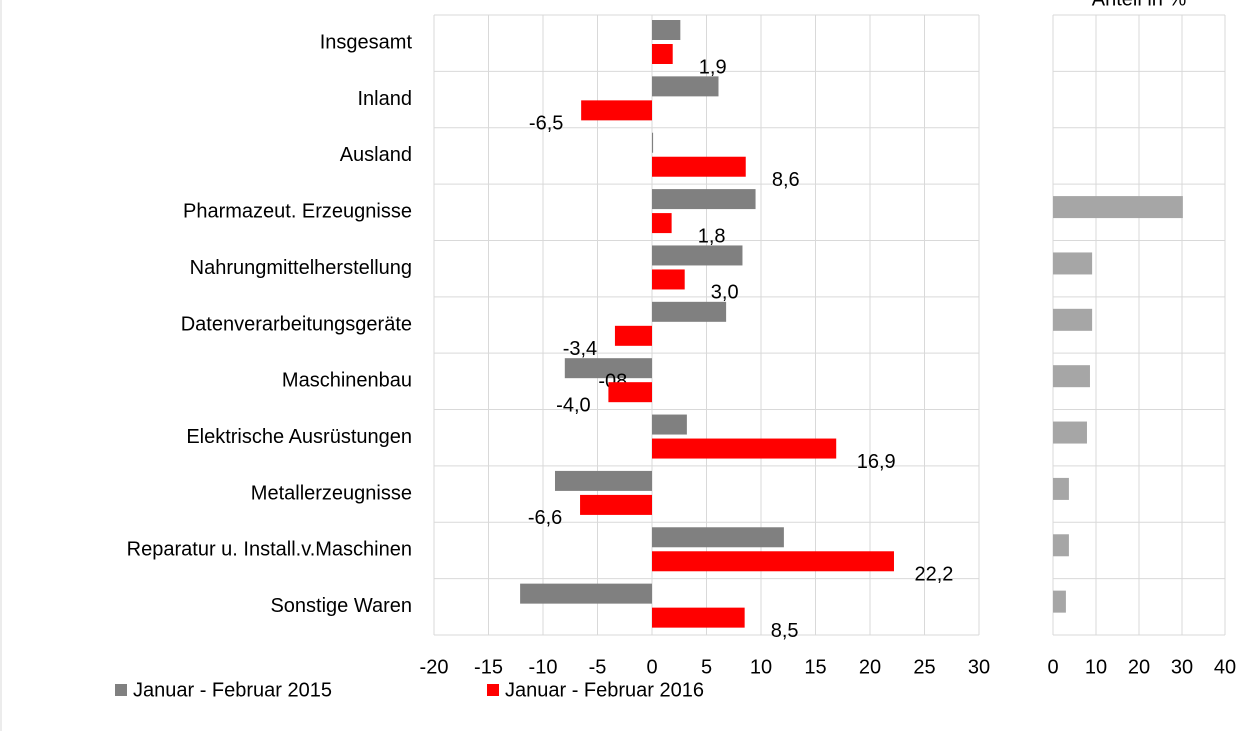  What do you see at coordinates (580, 349) in the screenshot?
I see `data-label: -3,4` at bounding box center [580, 349].